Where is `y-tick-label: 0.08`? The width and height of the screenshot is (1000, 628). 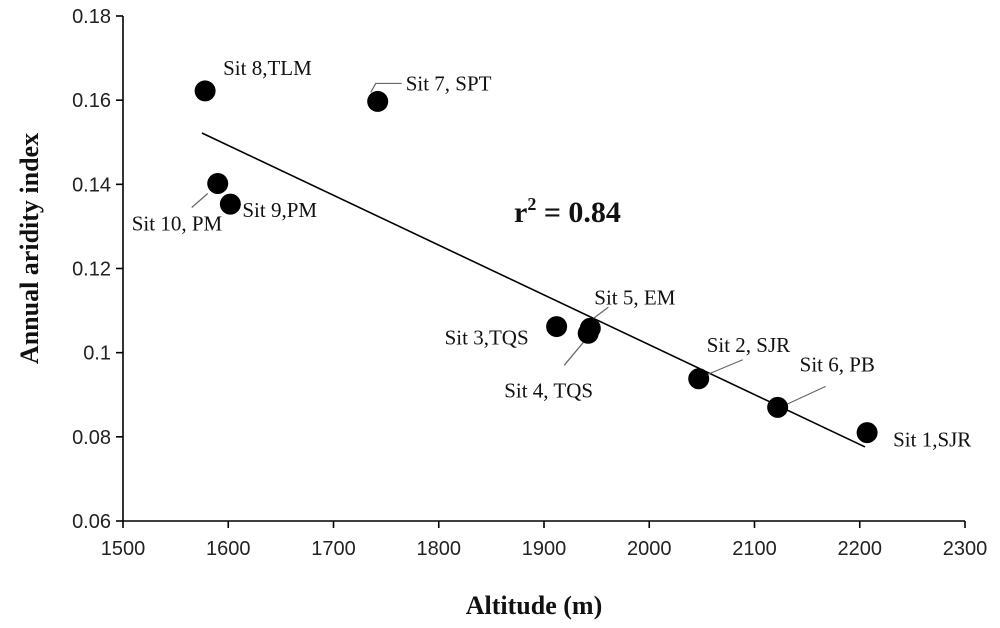 y-tick-label: 0.08 is located at coordinates (91, 438).